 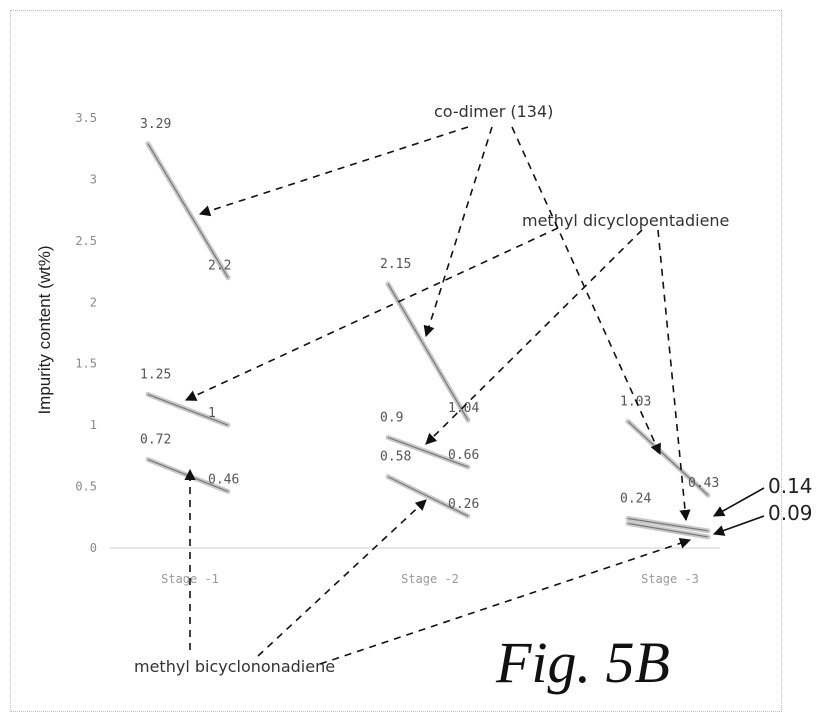 I want to click on data-label-end: 1.04, so click(x=463, y=408).